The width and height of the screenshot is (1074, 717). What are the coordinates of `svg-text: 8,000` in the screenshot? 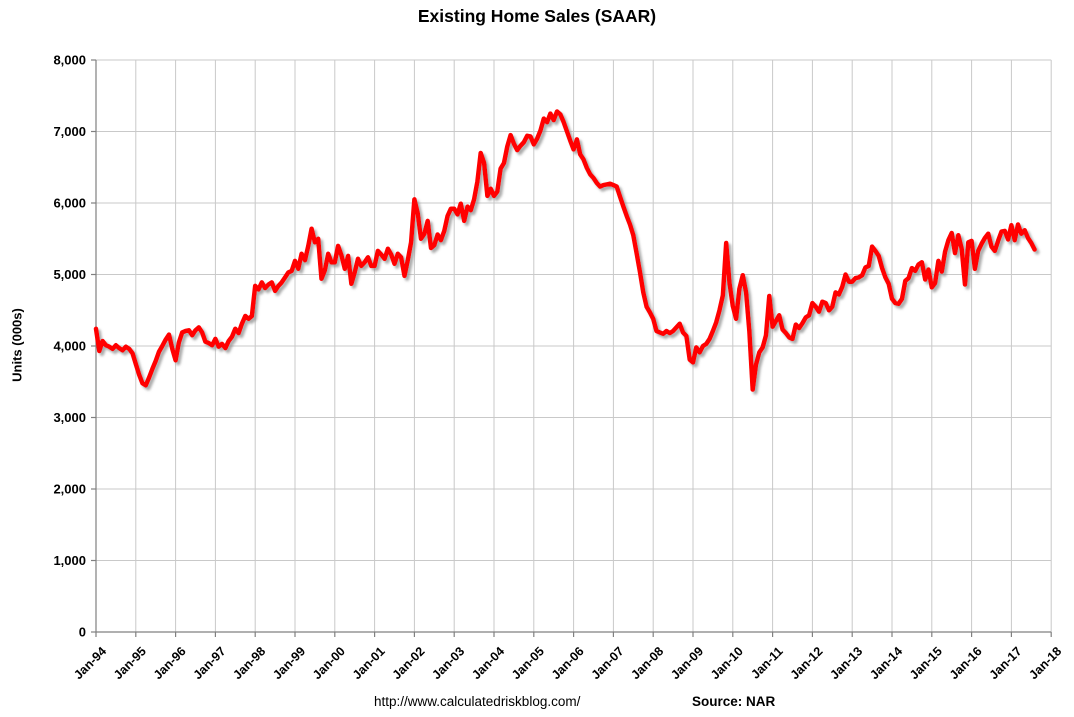 It's located at (69, 60).